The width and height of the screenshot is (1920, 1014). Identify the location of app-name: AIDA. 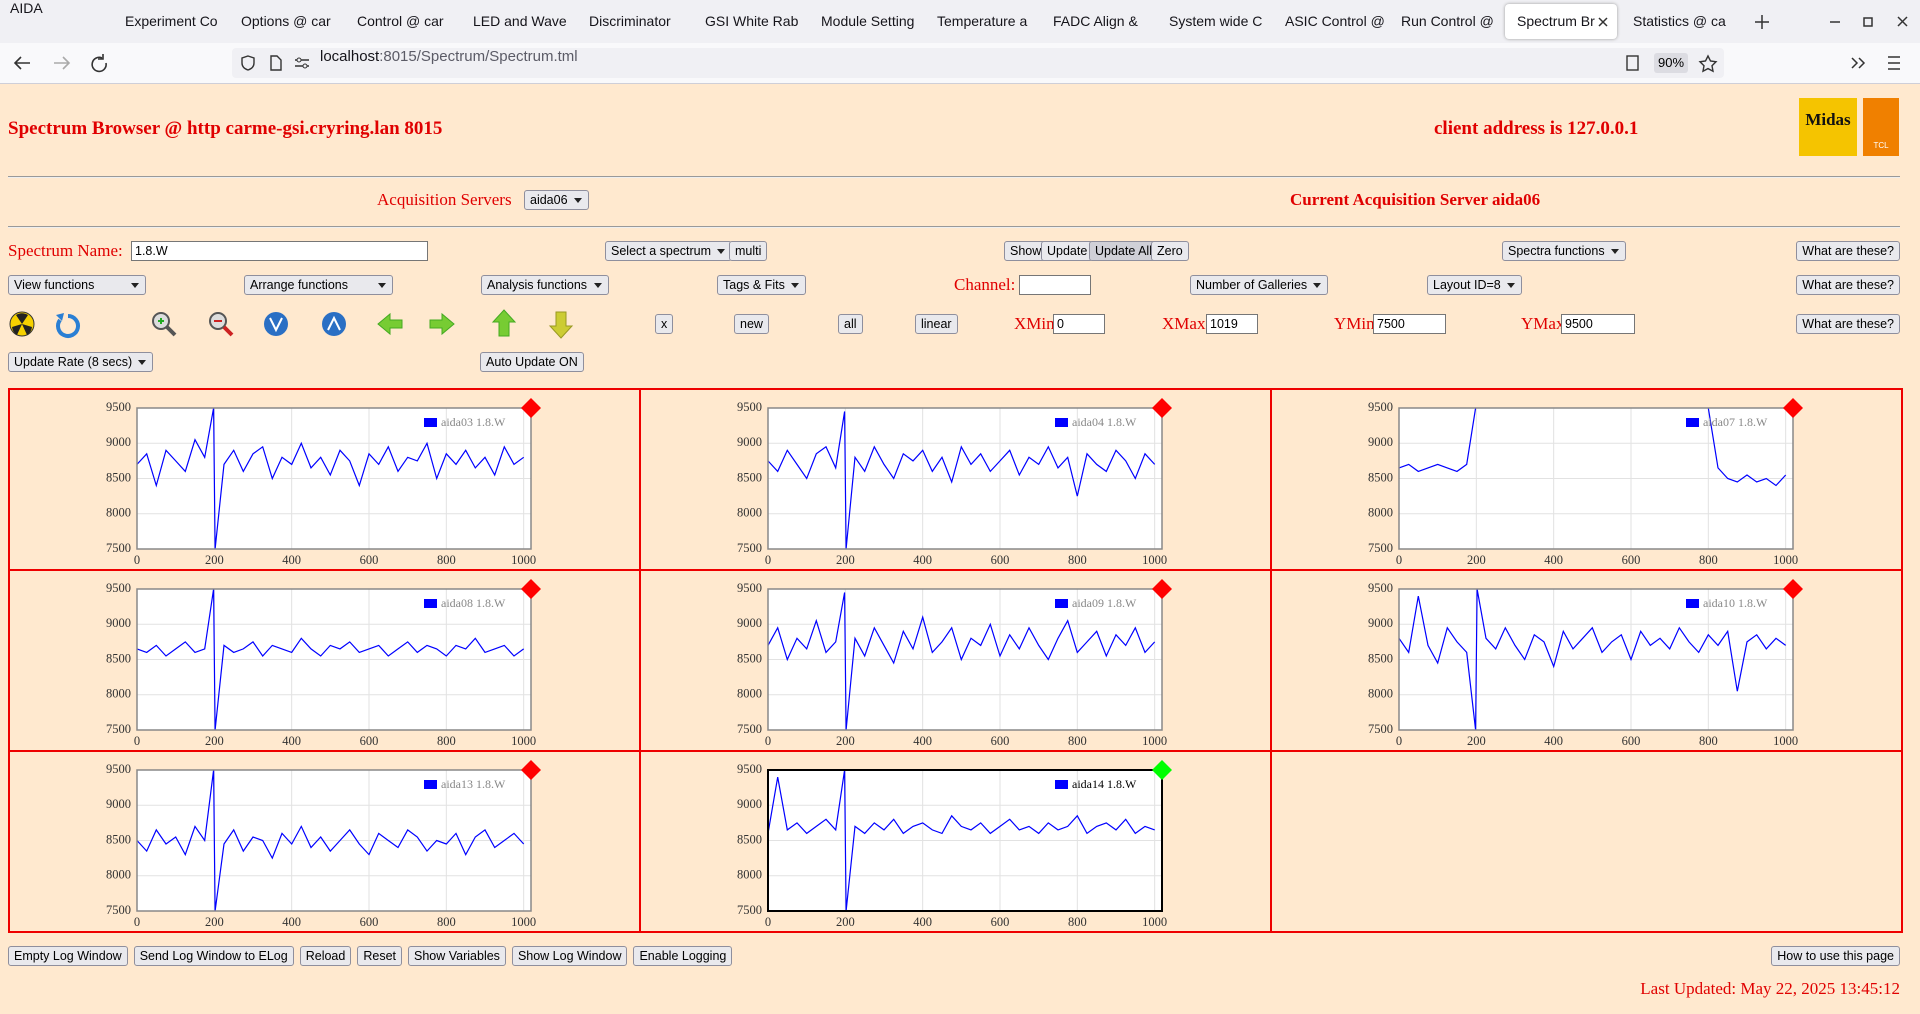
(26, 8).